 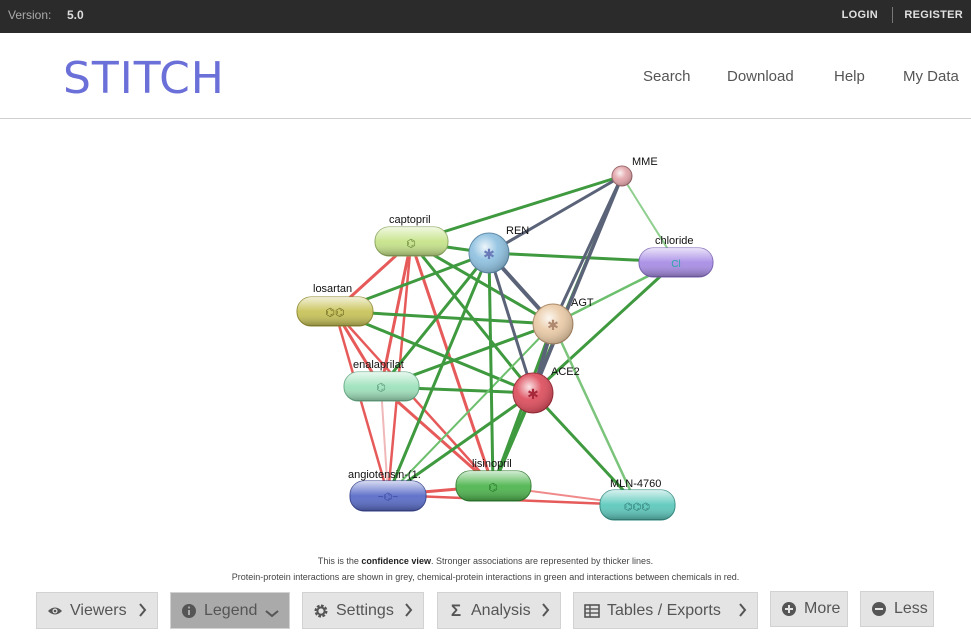 I want to click on node-angiotensin: ~⌬~ angiotensin-(1., so click(x=387, y=490).